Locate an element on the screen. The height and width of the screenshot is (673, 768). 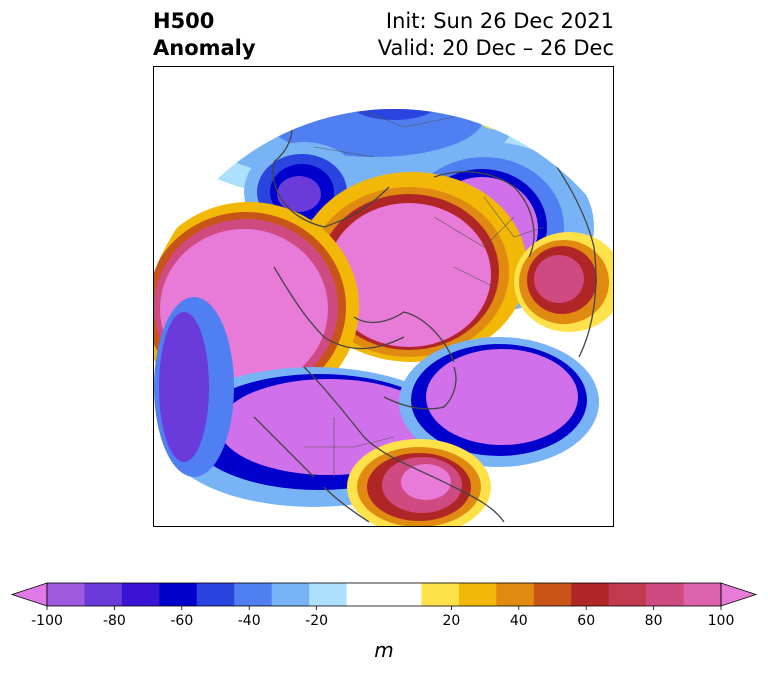
colorbar-ticks: -100 -80 -60 -40 -20 20 40 60 80 100 is located at coordinates (382, 617).